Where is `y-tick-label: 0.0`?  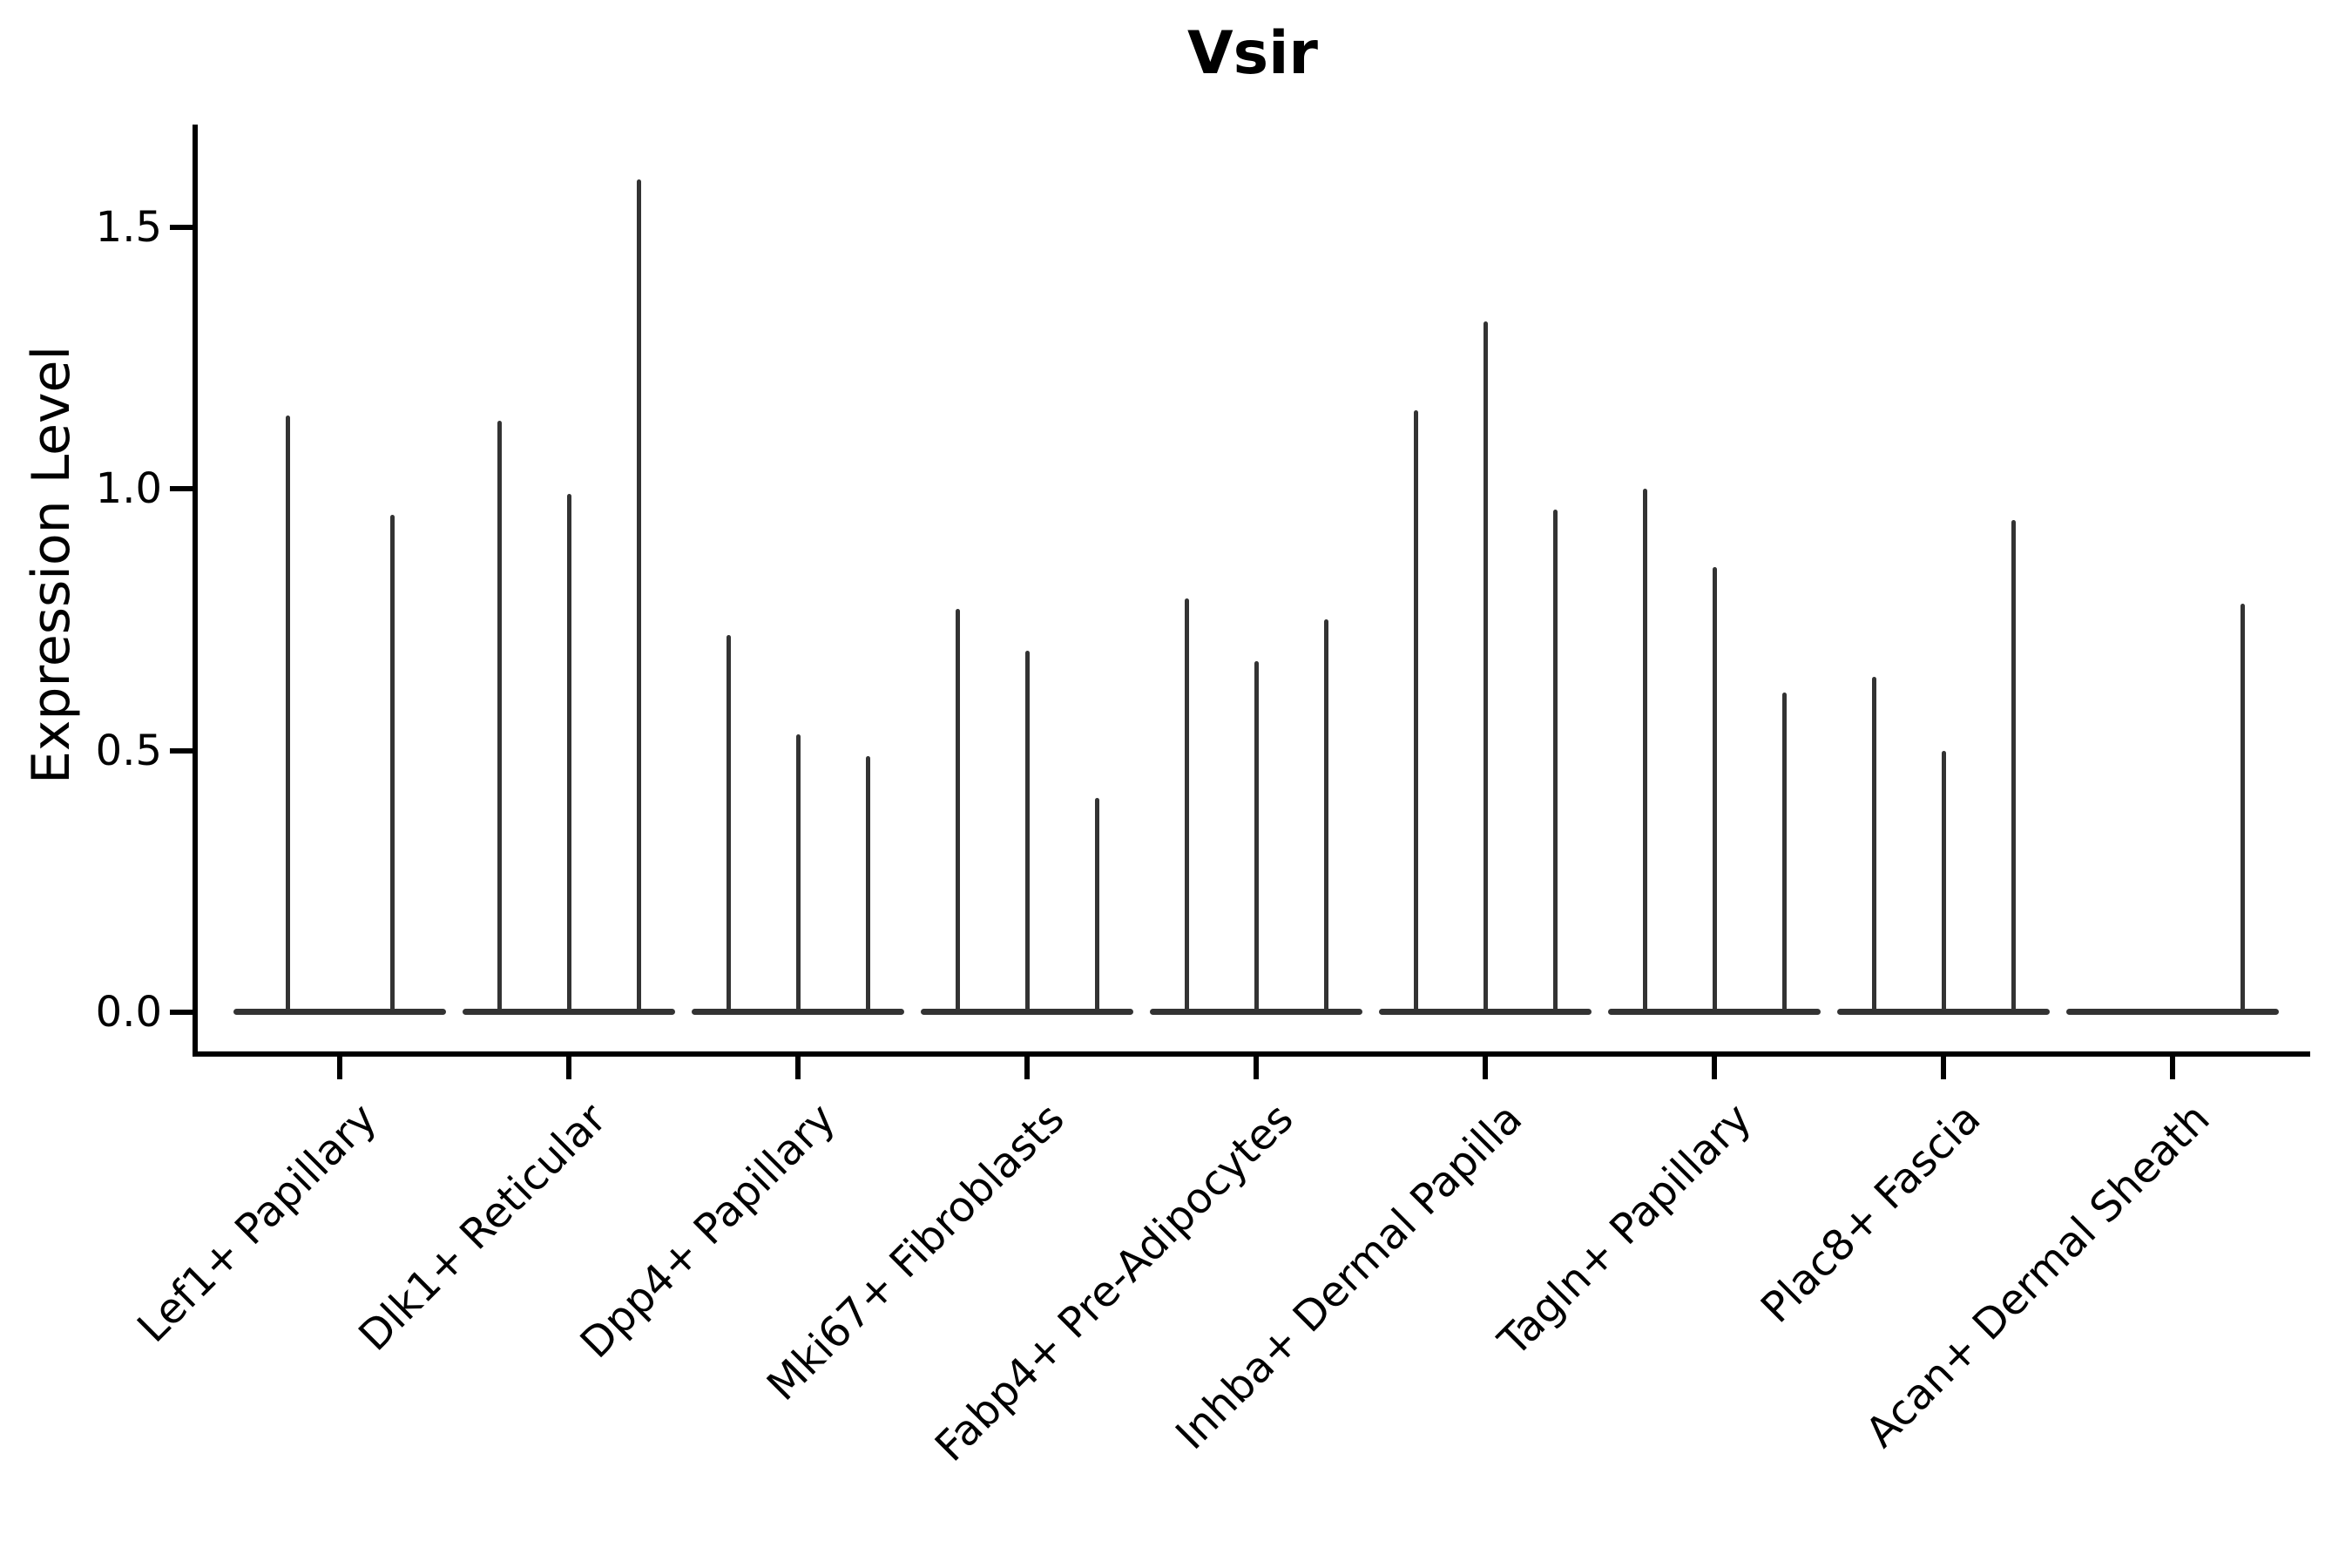
y-tick-label: 0.0 is located at coordinates (129, 1013).